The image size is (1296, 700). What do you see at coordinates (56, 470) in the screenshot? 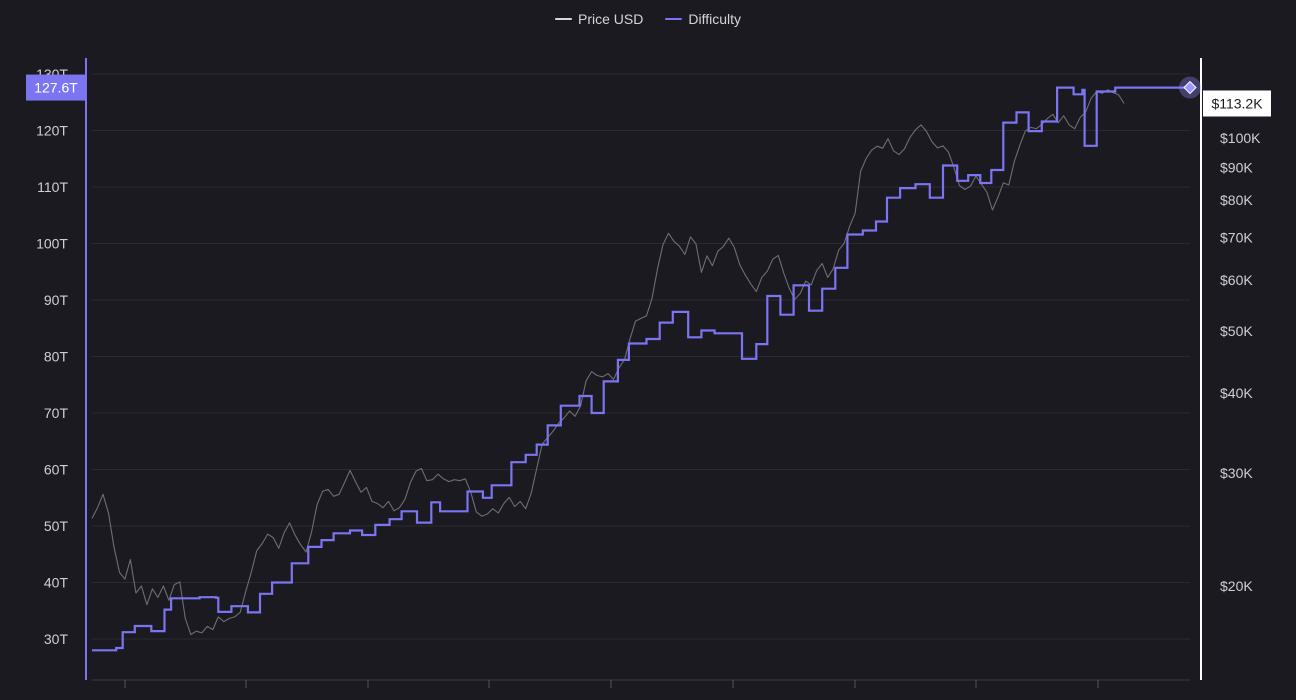
I see `left-tick-label: 60T` at bounding box center [56, 470].